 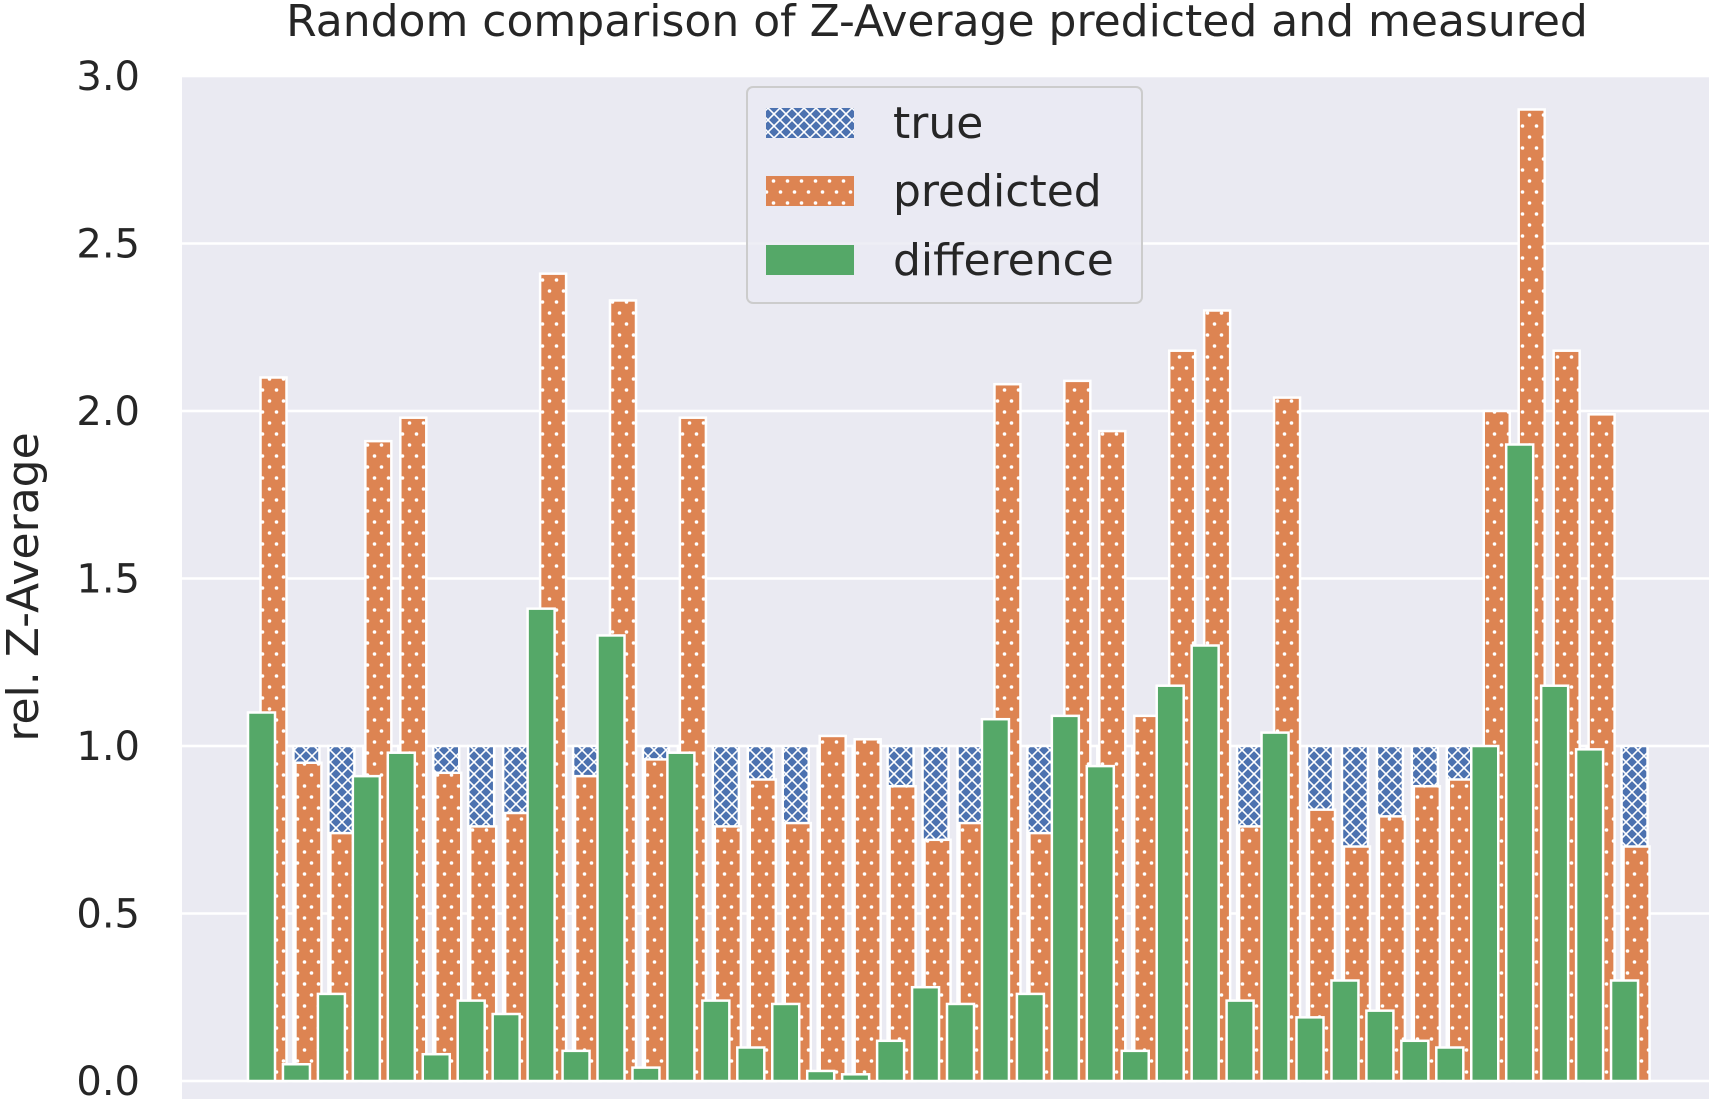 What do you see at coordinates (108, 915) in the screenshot?
I see `y-tick-label: 0.5` at bounding box center [108, 915].